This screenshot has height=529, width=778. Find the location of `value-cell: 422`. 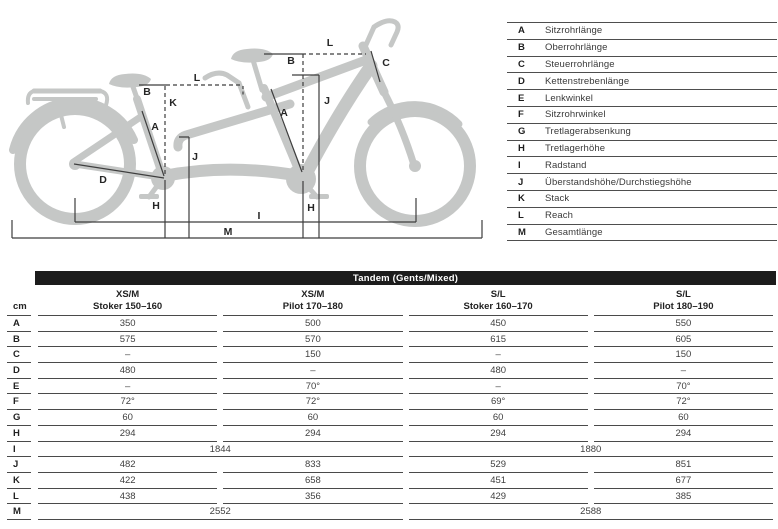

value-cell: 422 is located at coordinates (128, 481).